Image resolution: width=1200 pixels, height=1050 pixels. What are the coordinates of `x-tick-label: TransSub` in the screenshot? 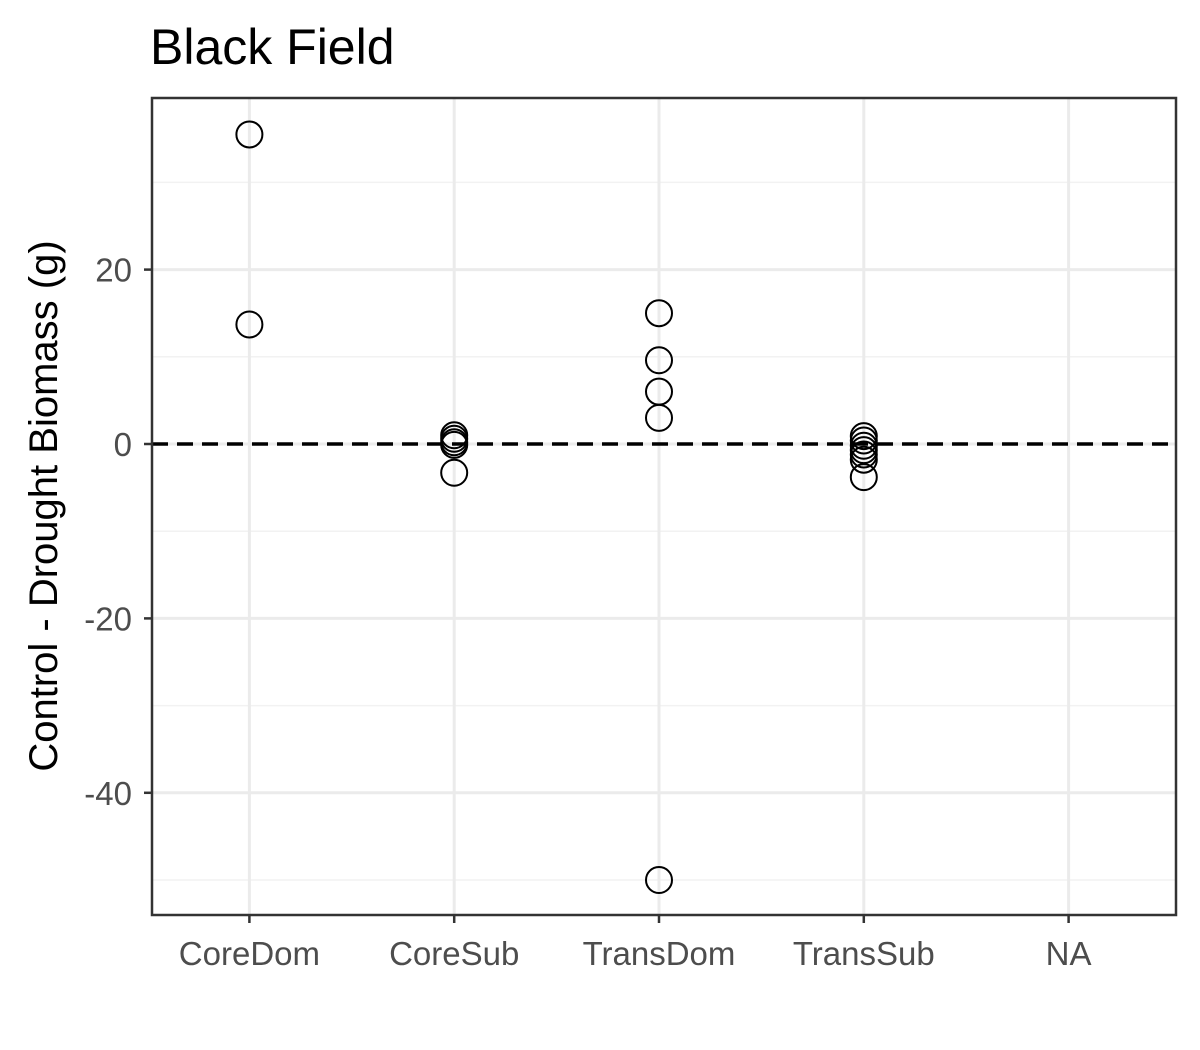 It's located at (864, 953).